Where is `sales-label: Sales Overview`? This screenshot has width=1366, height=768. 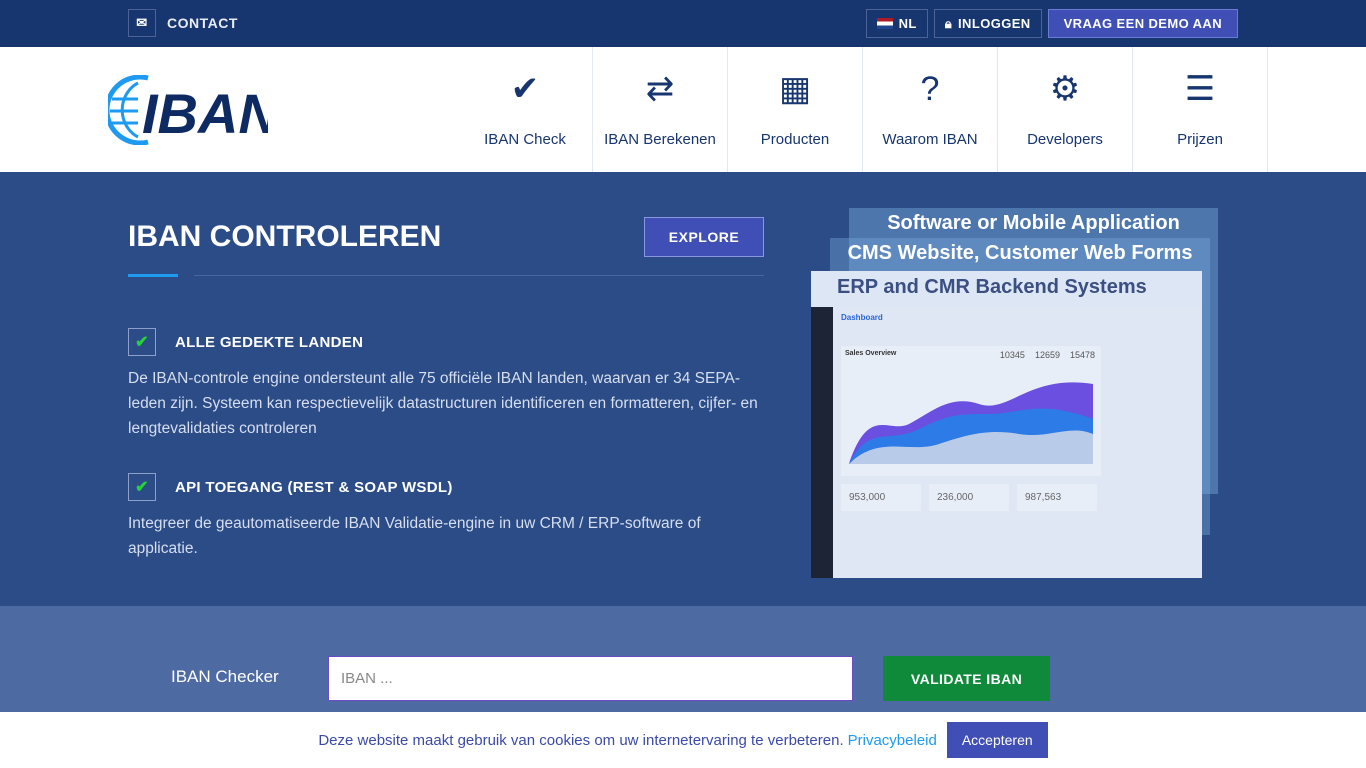 sales-label: Sales Overview is located at coordinates (871, 353).